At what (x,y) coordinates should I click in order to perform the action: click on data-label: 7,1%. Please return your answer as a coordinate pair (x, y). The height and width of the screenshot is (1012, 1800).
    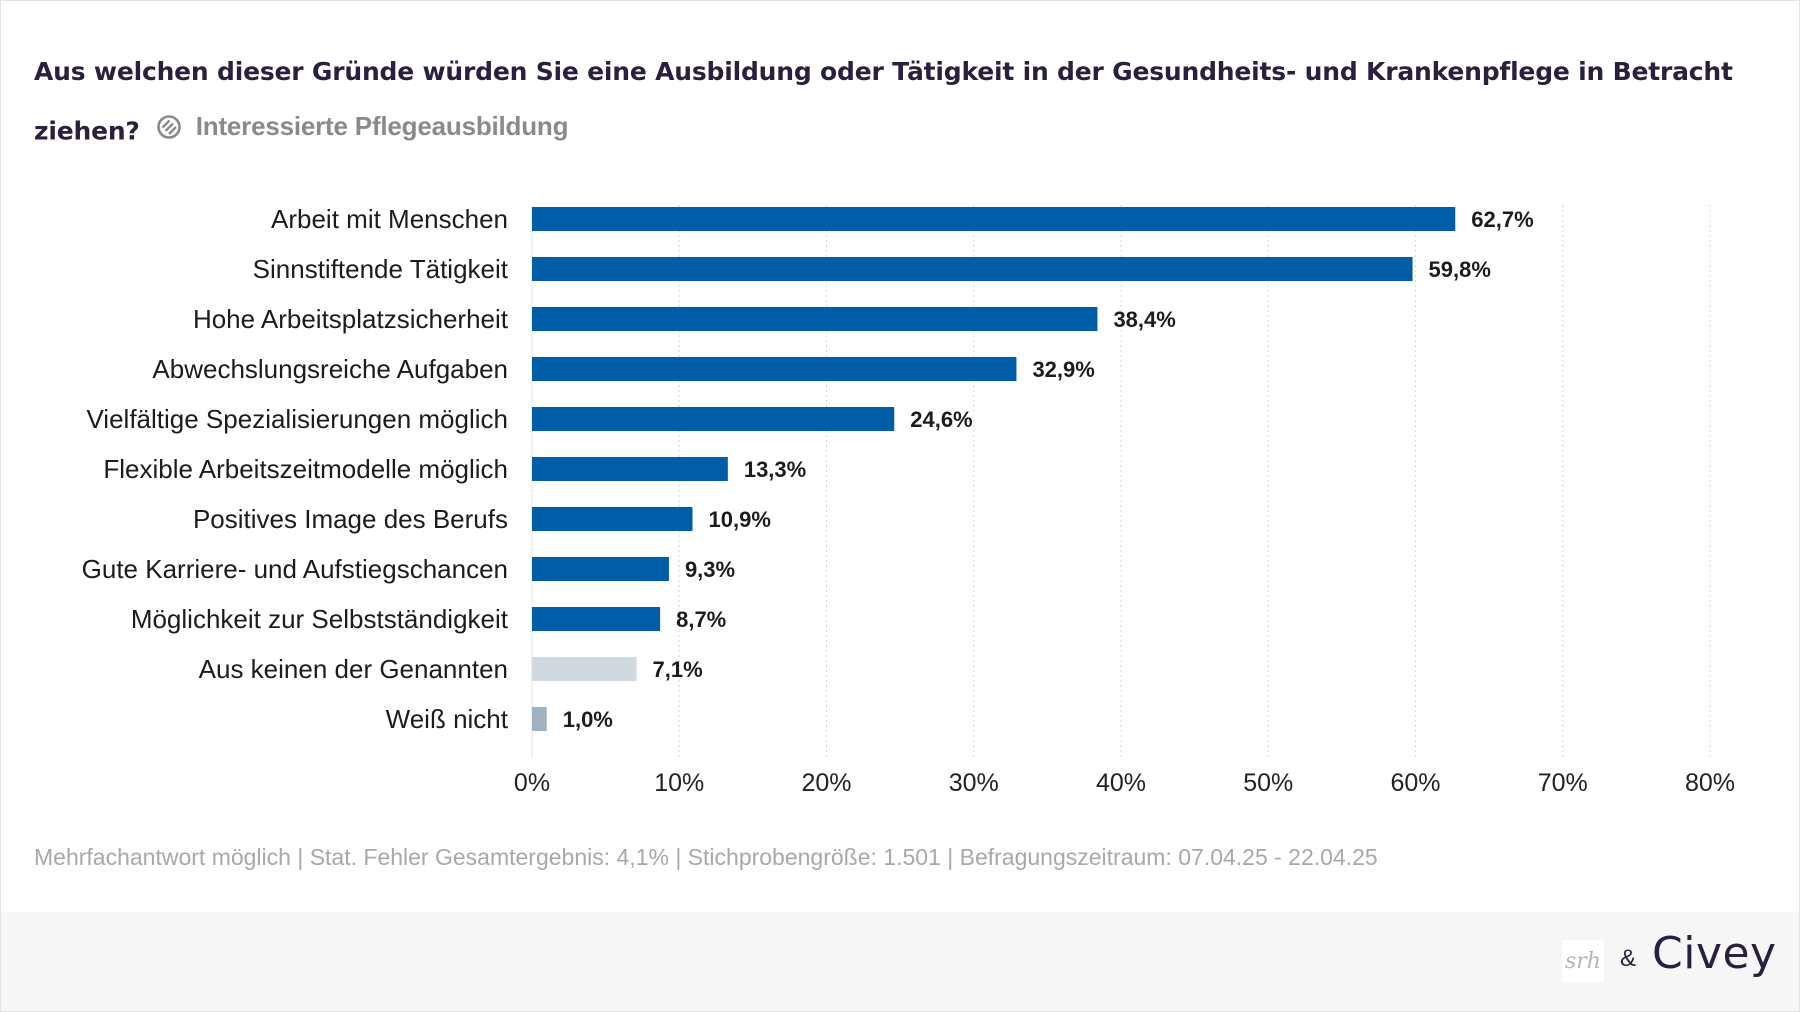
    Looking at the image, I should click on (678, 669).